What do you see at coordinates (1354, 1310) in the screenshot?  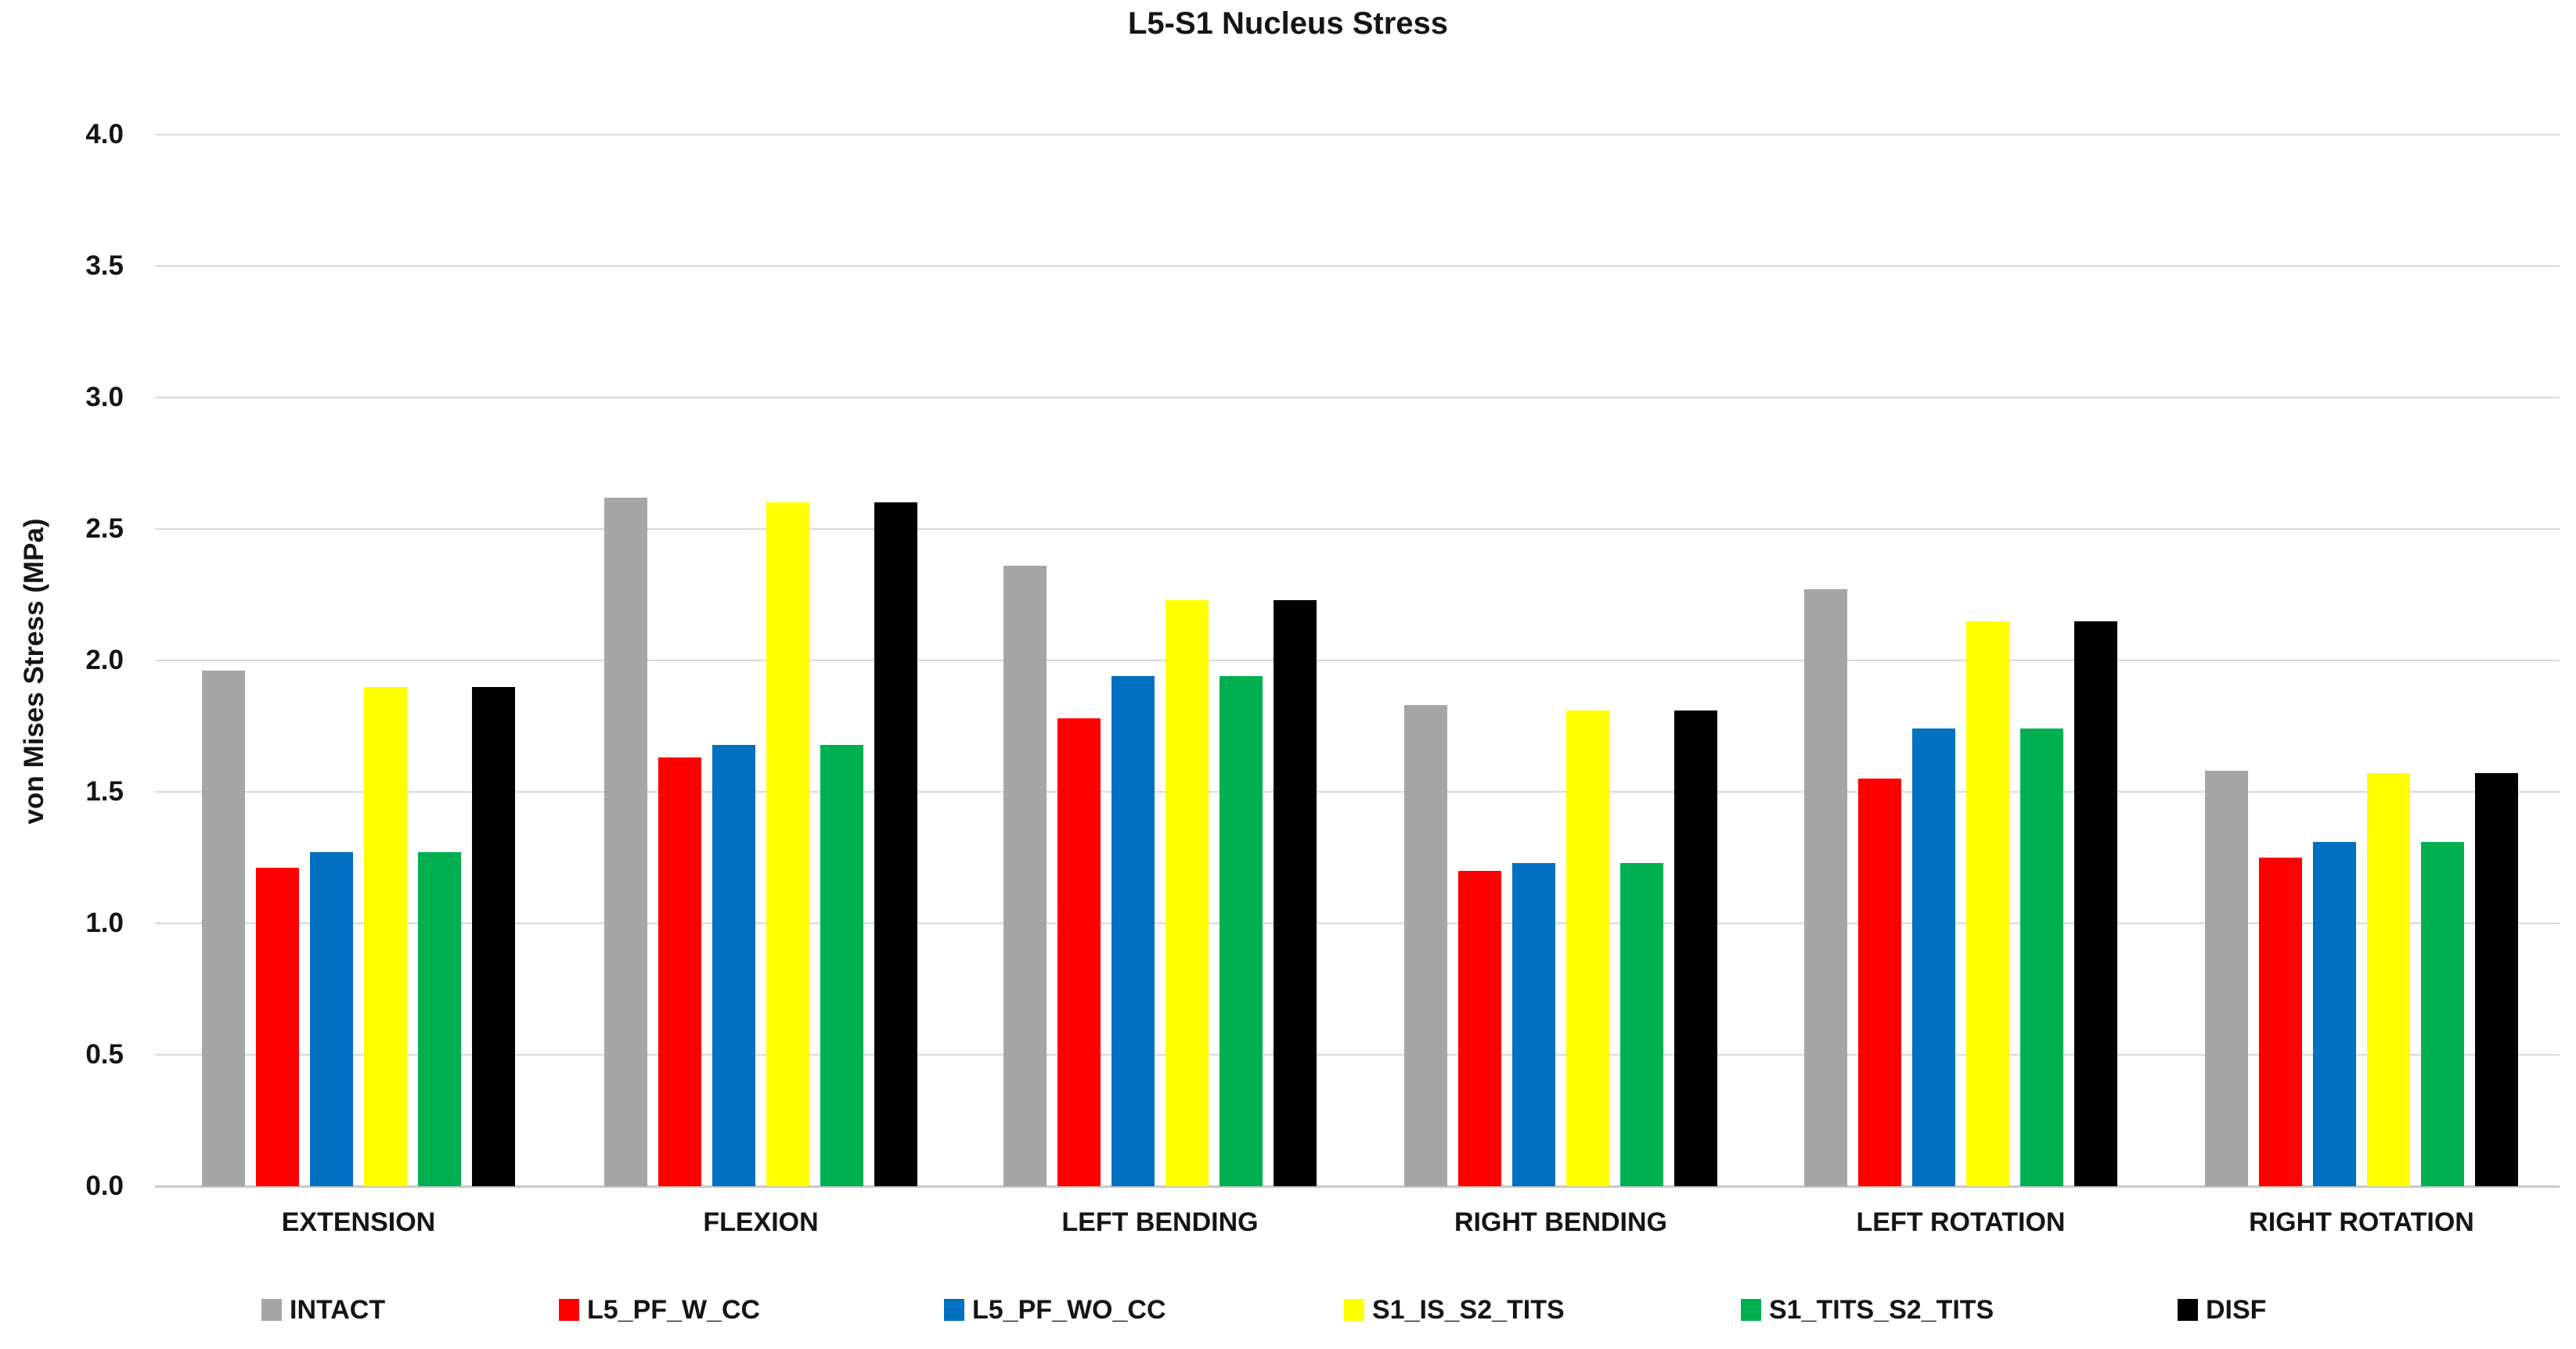 I see `legend-swatch-s1-is-s2-tits` at bounding box center [1354, 1310].